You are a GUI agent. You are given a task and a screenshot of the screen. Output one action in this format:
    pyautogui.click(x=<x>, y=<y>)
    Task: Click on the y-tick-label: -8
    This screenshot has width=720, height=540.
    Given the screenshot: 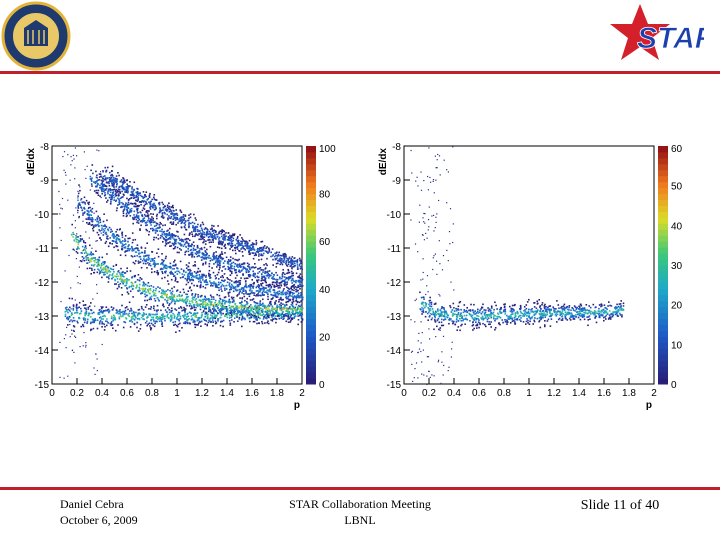 What is the action you would take?
    pyautogui.click(x=44, y=147)
    